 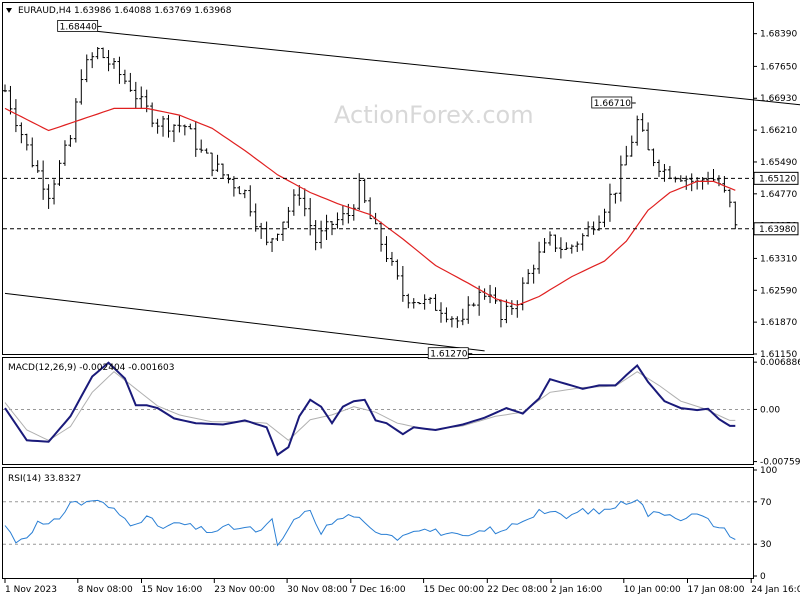 I want to click on price-tick-label: 1.68390, so click(x=778, y=35).